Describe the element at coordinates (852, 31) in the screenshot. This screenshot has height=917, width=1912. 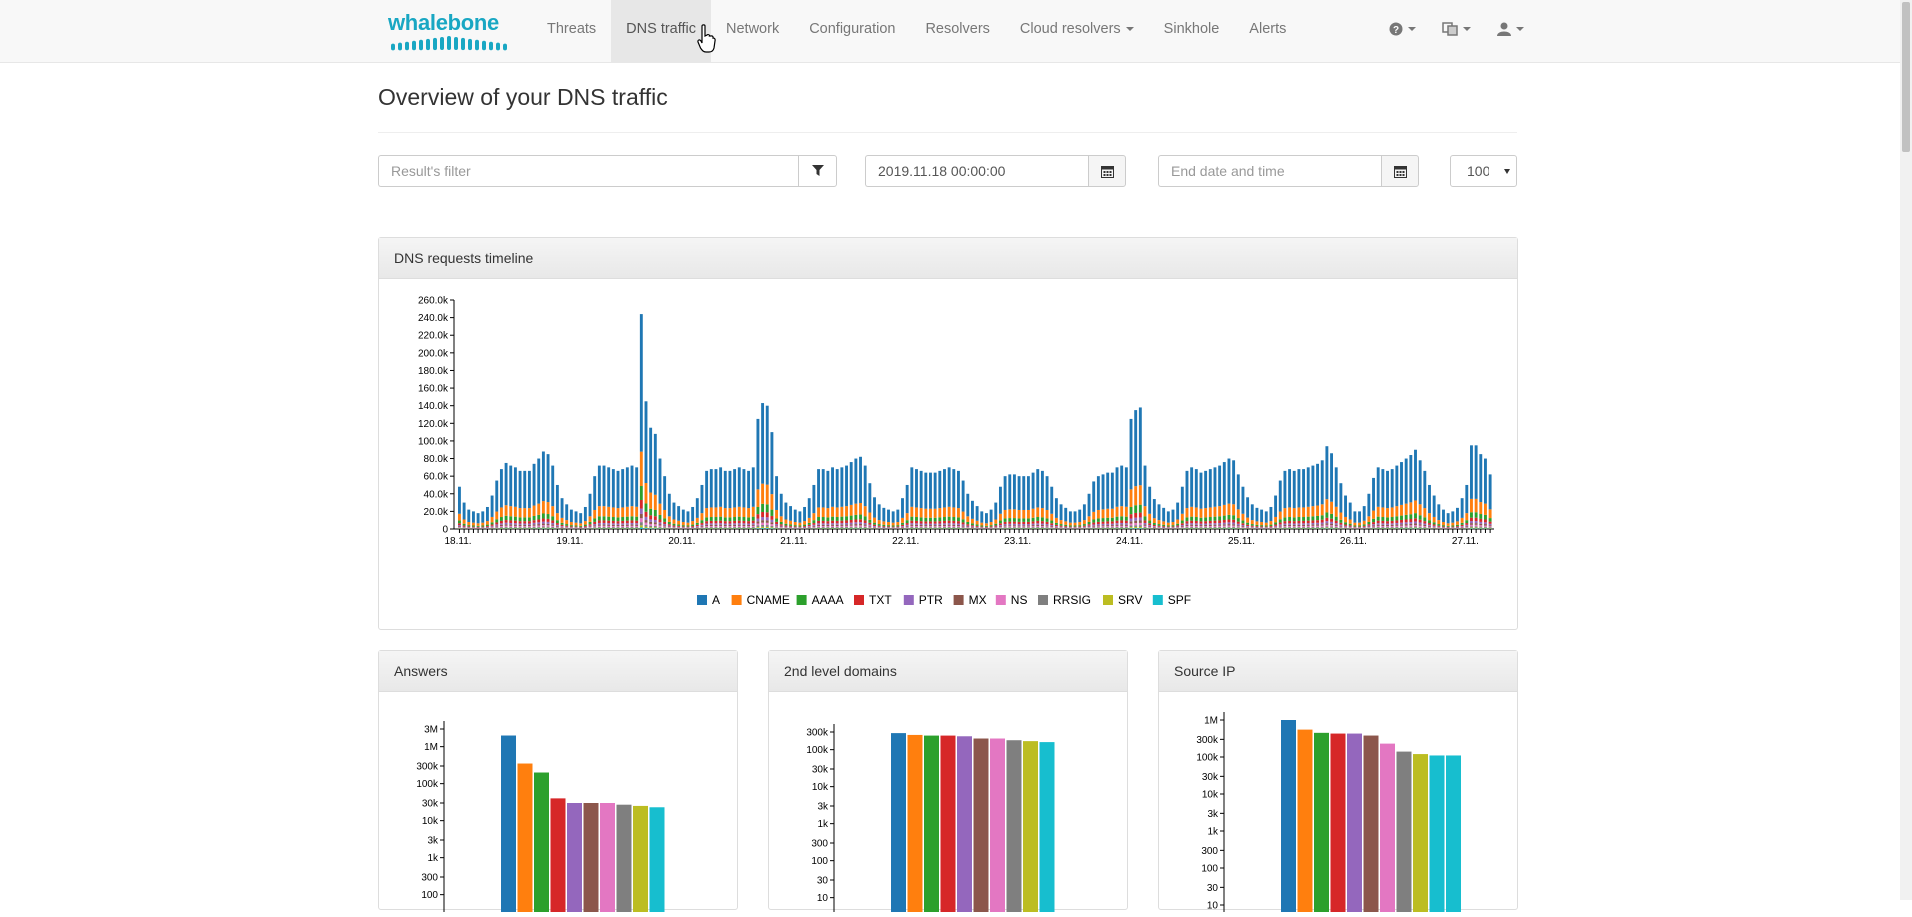
I see `nav-configuration: Configuration` at that location.